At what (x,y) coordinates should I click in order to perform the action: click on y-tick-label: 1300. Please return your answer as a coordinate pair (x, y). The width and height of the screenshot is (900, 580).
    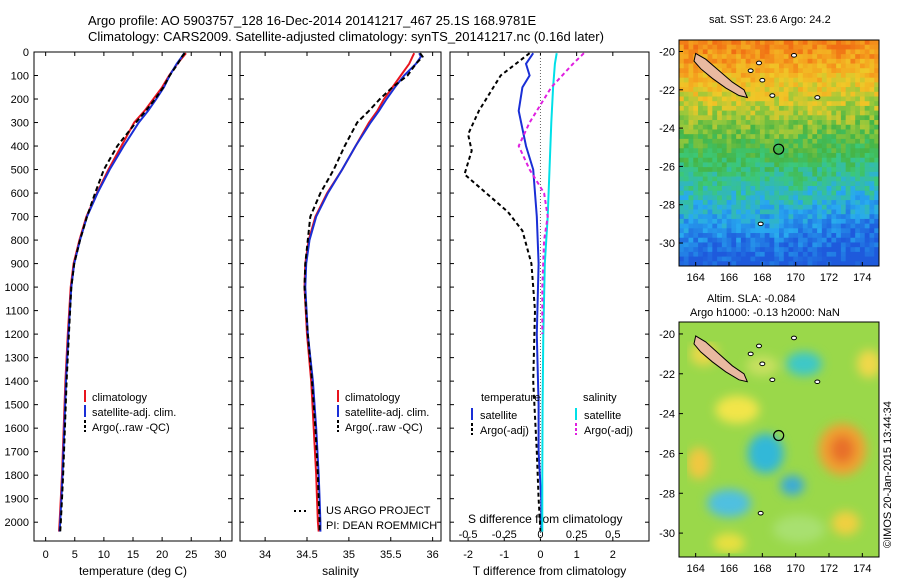
    Looking at the image, I should click on (17, 359).